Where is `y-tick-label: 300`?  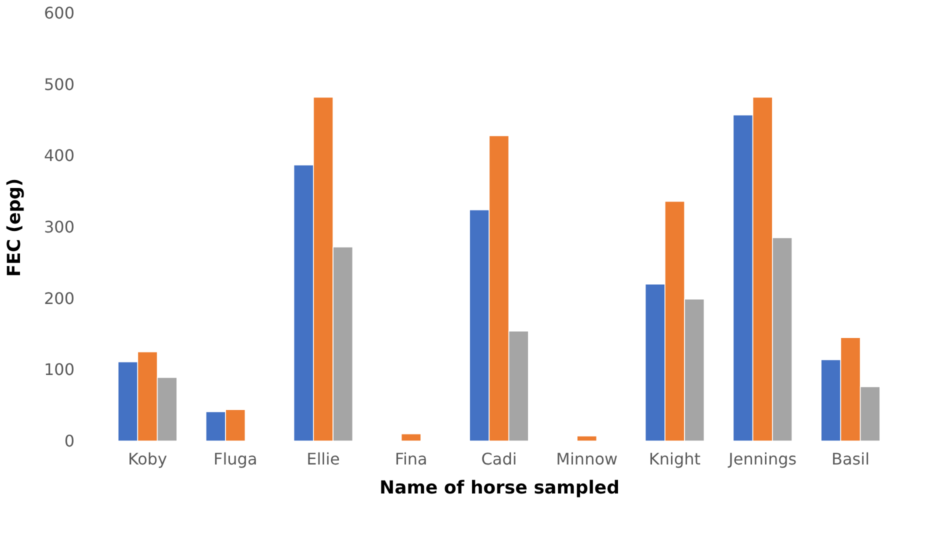 y-tick-label: 300 is located at coordinates (59, 227).